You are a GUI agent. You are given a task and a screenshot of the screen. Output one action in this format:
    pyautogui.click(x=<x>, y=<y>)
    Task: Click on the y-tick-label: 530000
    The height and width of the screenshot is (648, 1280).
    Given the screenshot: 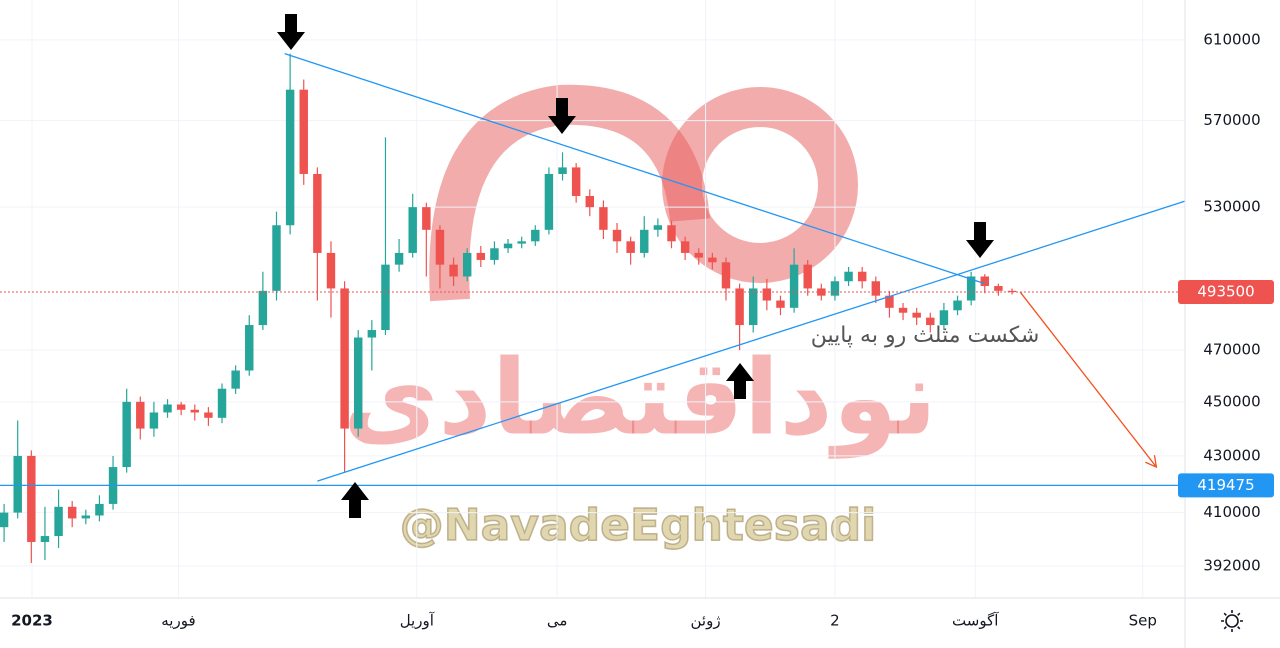 What is the action you would take?
    pyautogui.click(x=1231, y=207)
    